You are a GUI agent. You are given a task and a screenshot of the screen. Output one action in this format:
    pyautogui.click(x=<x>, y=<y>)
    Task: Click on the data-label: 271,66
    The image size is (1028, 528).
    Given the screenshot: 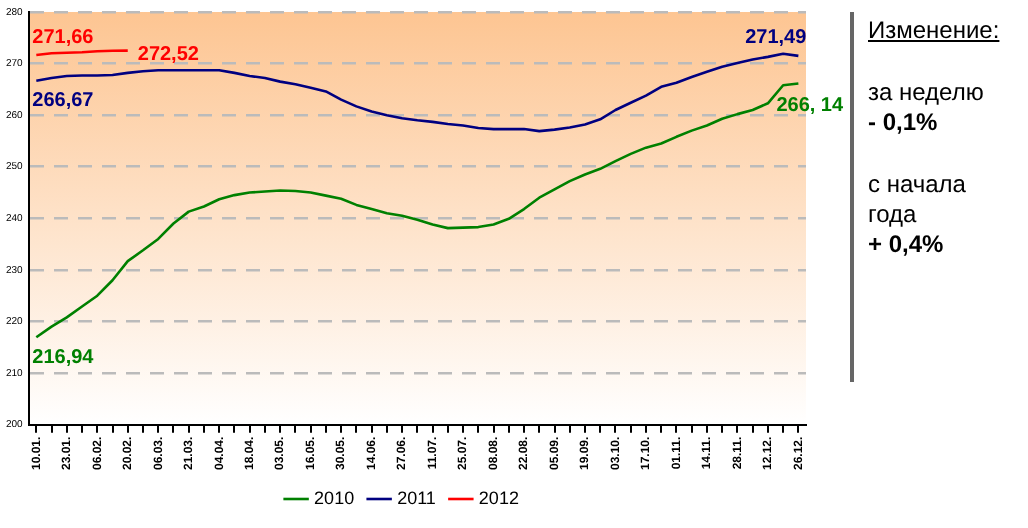 What is the action you would take?
    pyautogui.click(x=63, y=37)
    